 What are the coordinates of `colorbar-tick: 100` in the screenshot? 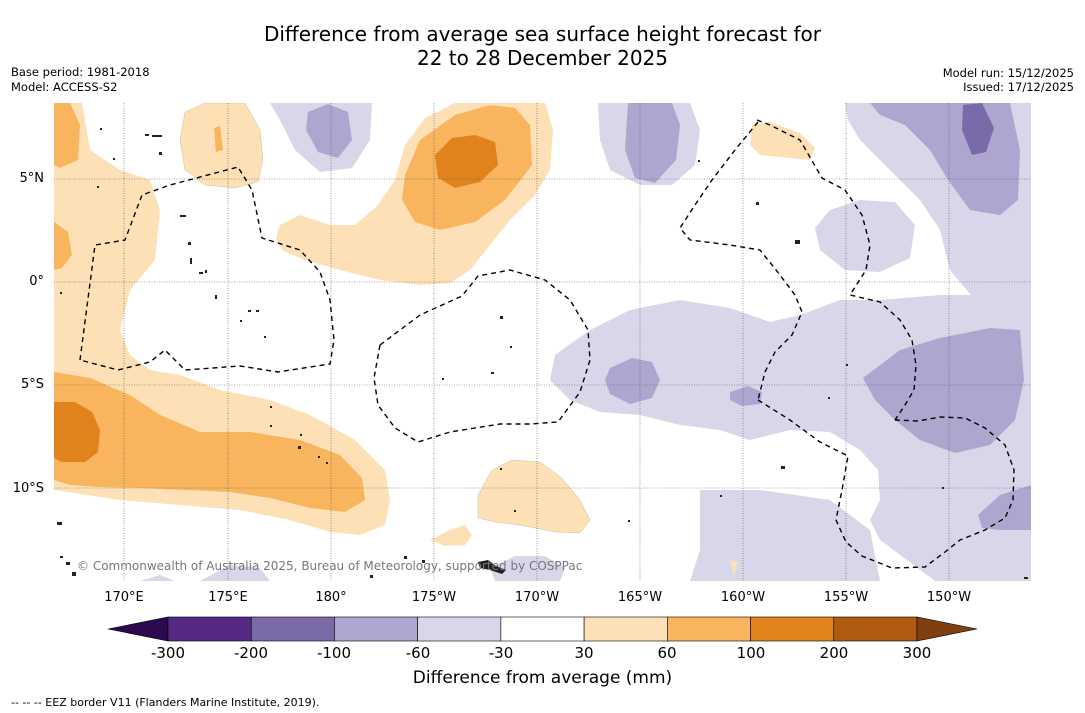 It's located at (751, 653).